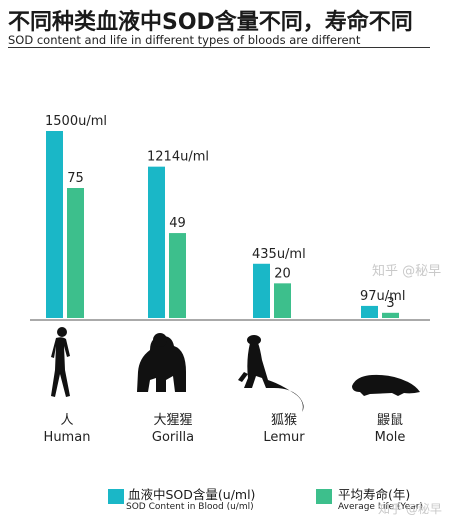 The image size is (457, 523). I want to click on legend-label-life: 平均寿命(年), so click(374, 494).